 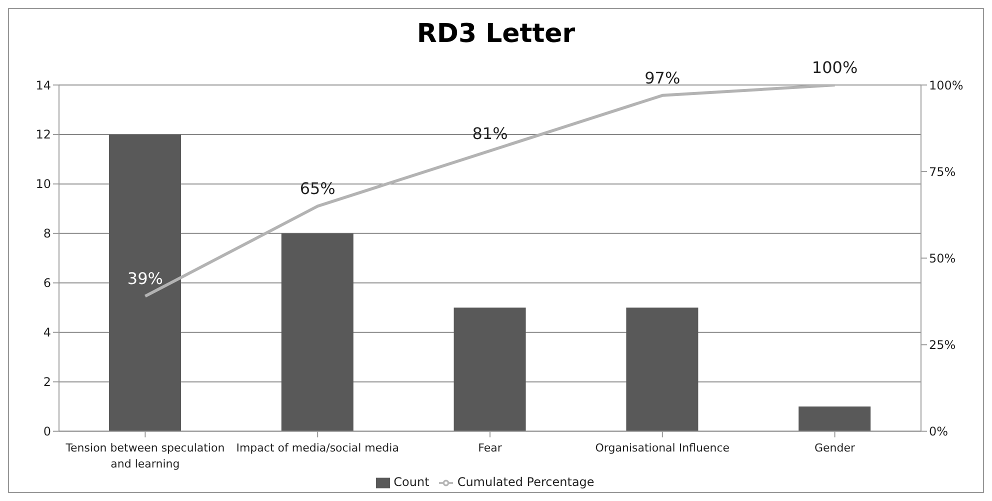 What do you see at coordinates (525, 482) in the screenshot?
I see `legend-label: Cumulated Percentage` at bounding box center [525, 482].